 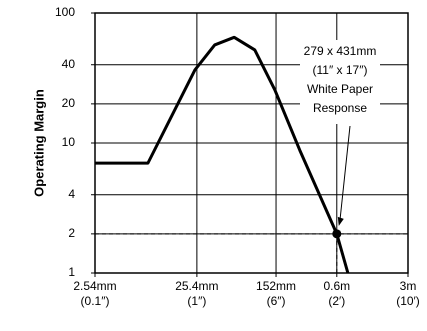 I want to click on x-tick-label: 152mm, so click(x=276, y=286).